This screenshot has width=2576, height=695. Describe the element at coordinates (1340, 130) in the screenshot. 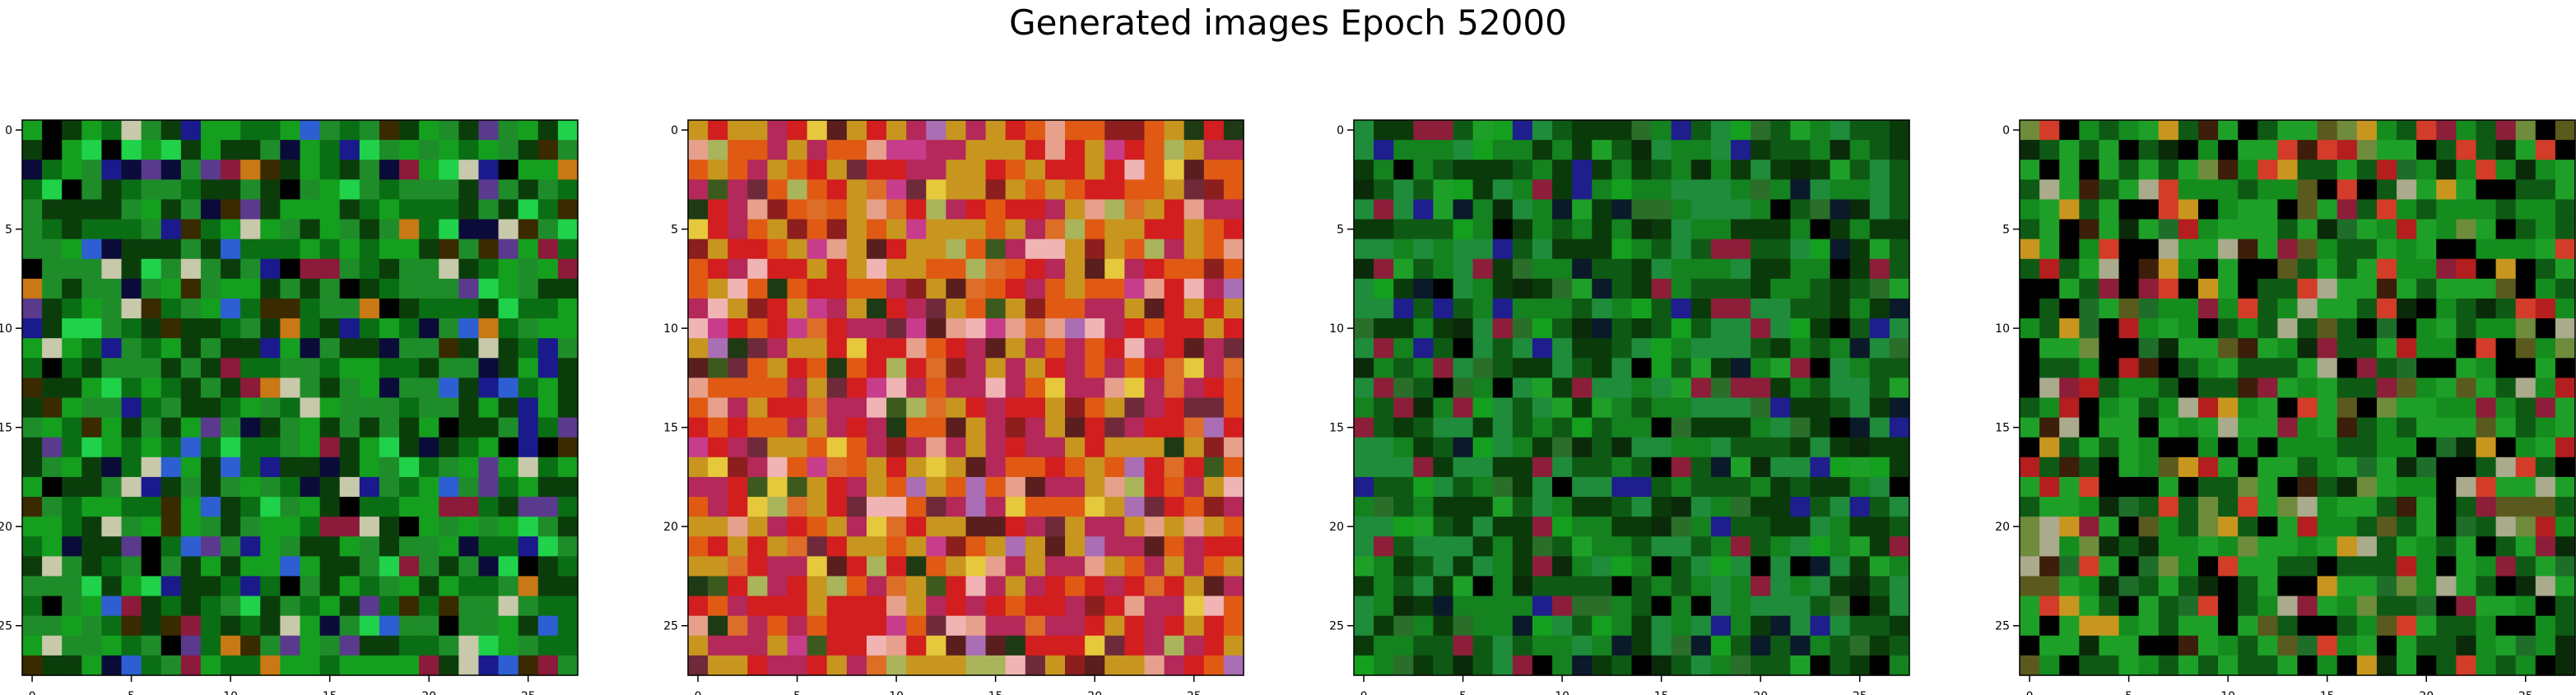

I see `y-tick-label: 0` at that location.